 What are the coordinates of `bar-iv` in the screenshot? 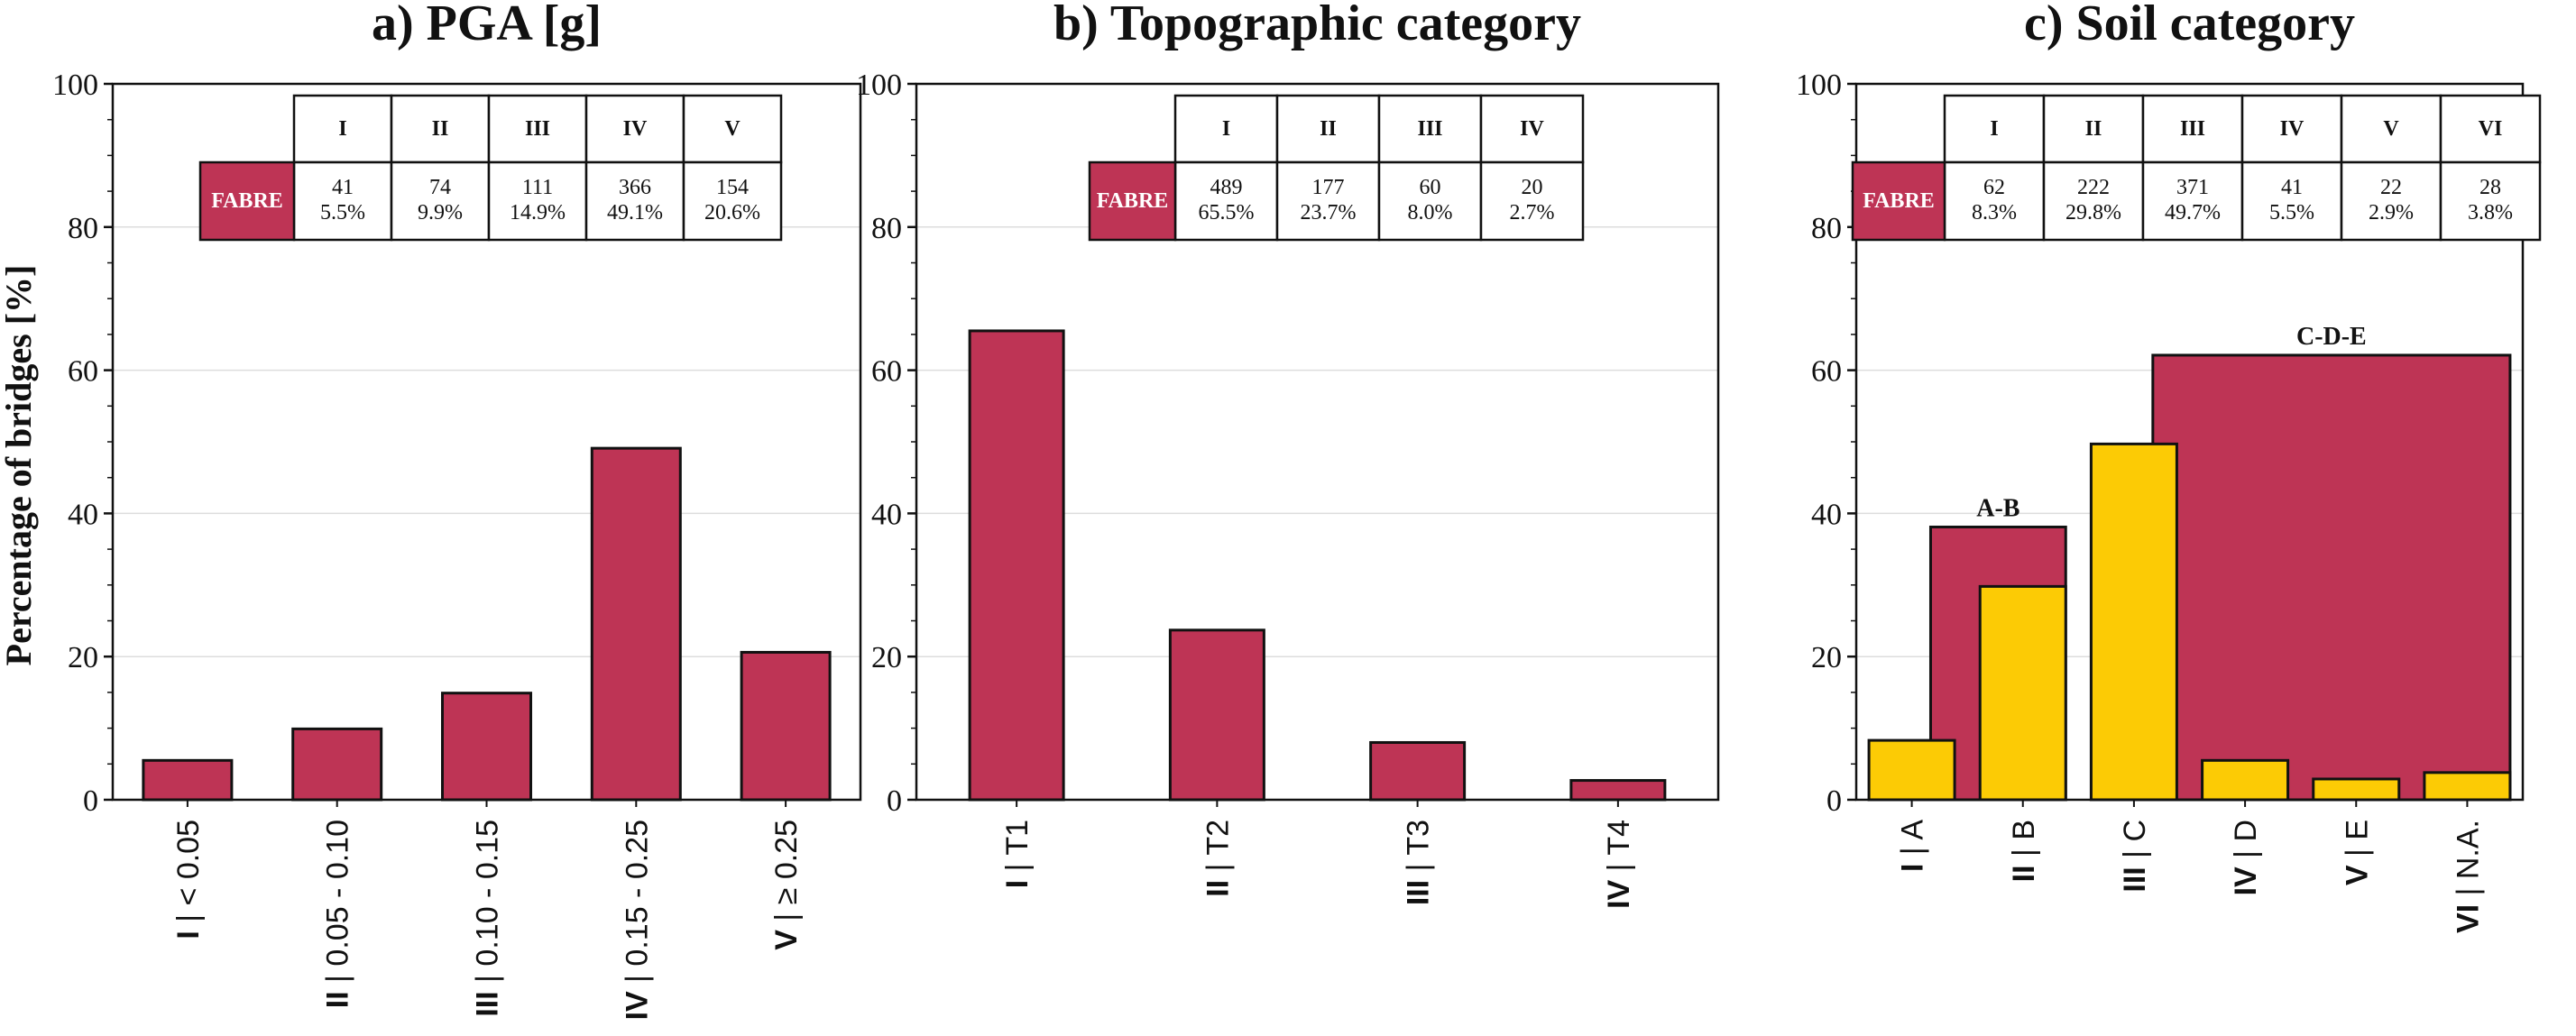 It's located at (2246, 780).